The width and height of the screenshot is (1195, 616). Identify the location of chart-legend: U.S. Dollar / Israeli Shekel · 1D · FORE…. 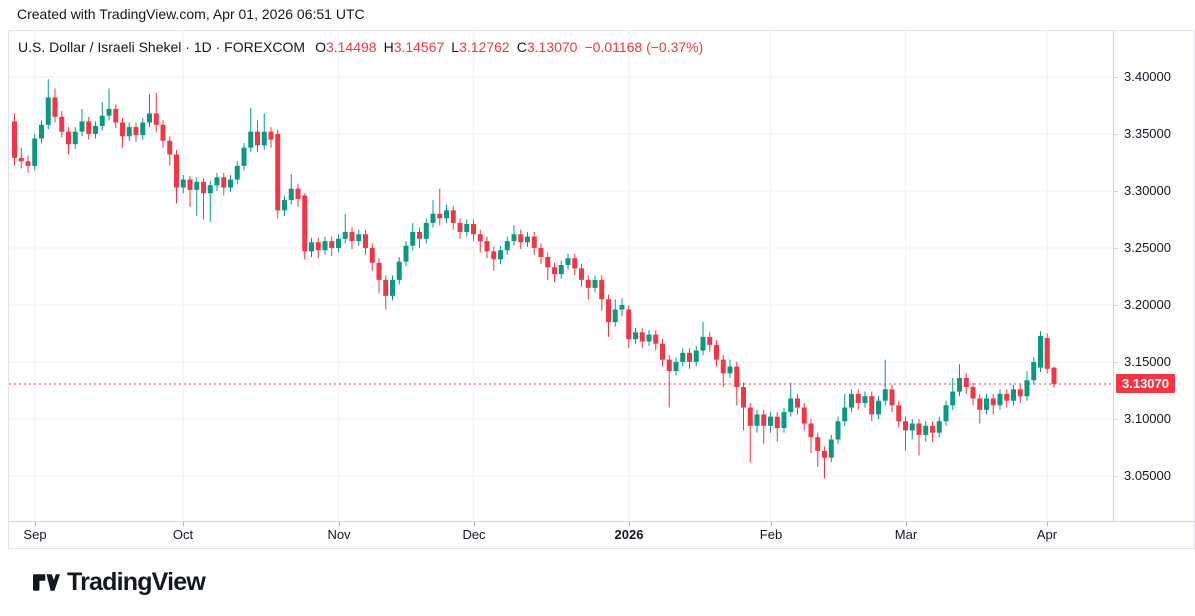
(360, 47).